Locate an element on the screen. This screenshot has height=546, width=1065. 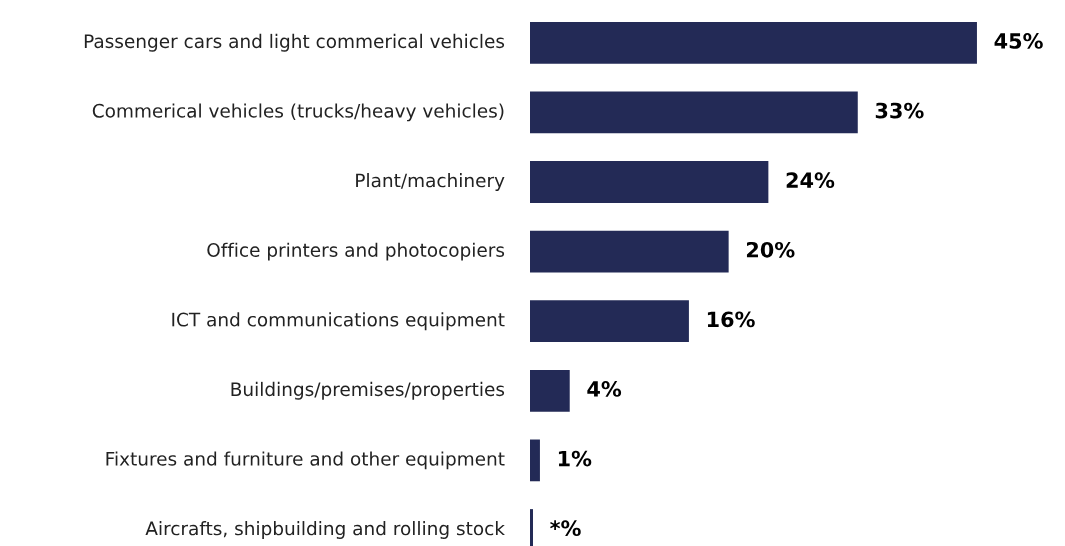
data-label: *% is located at coordinates (565, 528).